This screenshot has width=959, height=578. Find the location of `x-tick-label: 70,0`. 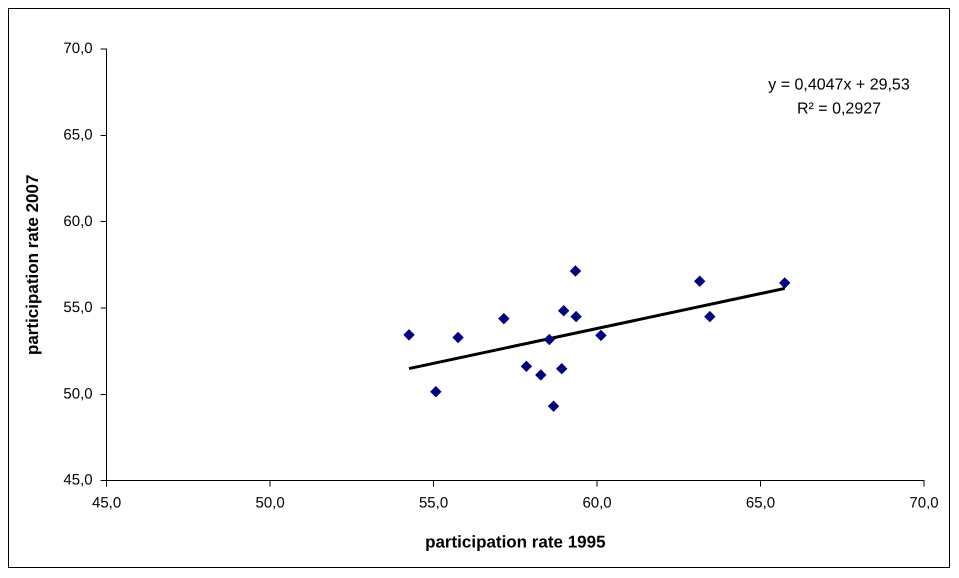

x-tick-label: 70,0 is located at coordinates (924, 503).